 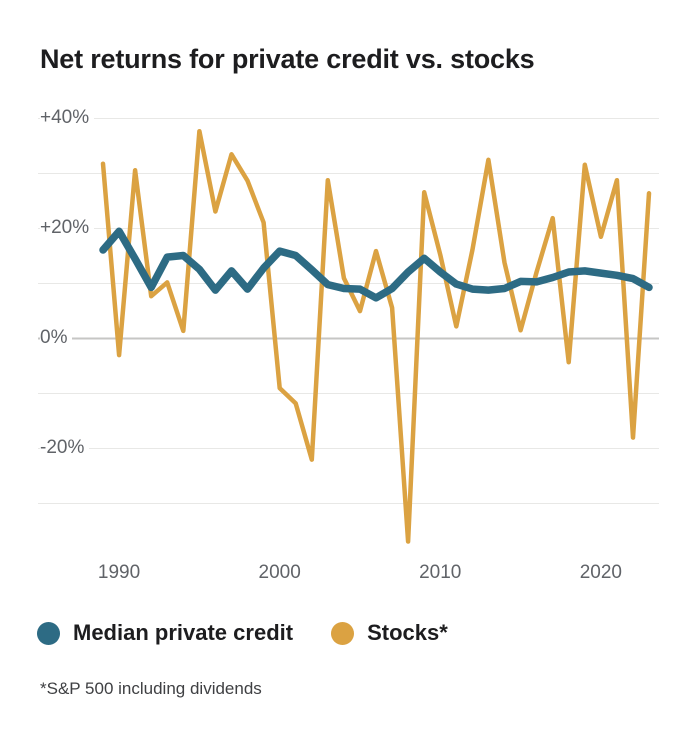 What do you see at coordinates (56, 338) in the screenshot?
I see `y-tick-label: 0%` at bounding box center [56, 338].